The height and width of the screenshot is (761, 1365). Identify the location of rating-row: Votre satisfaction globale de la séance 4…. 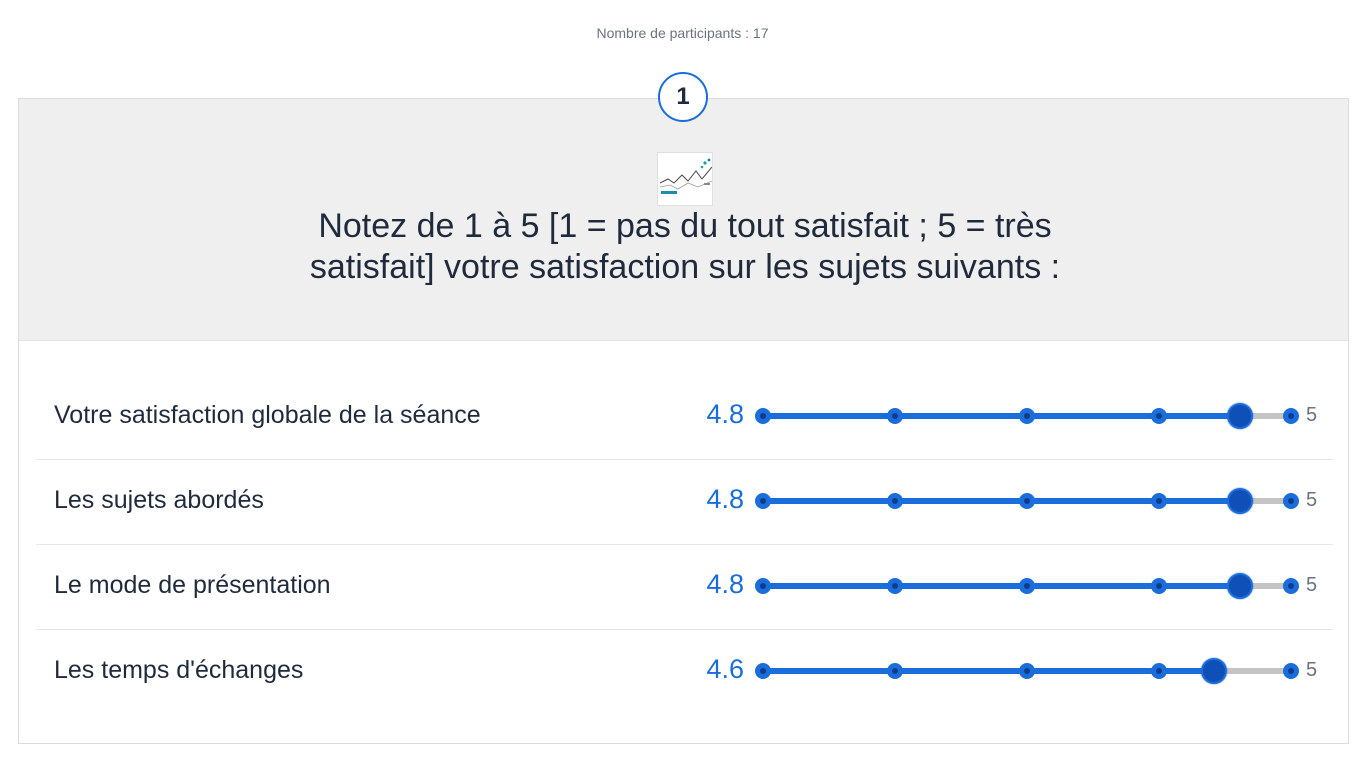
(684, 417).